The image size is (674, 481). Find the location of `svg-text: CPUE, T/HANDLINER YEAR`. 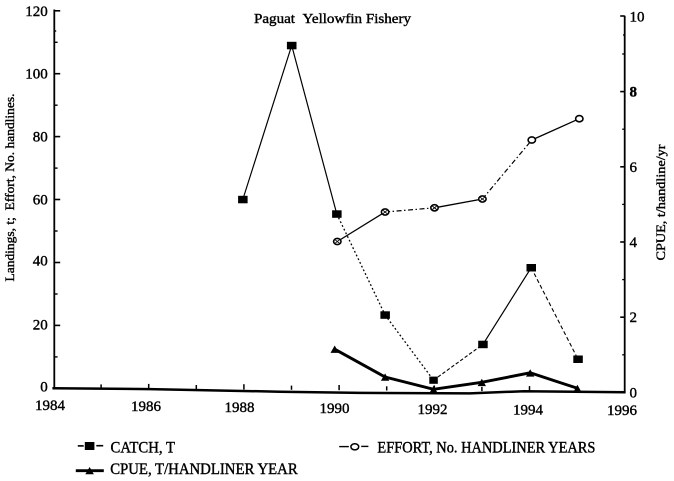

svg-text: CPUE, T/HANDLINER YEAR is located at coordinates (204, 469).